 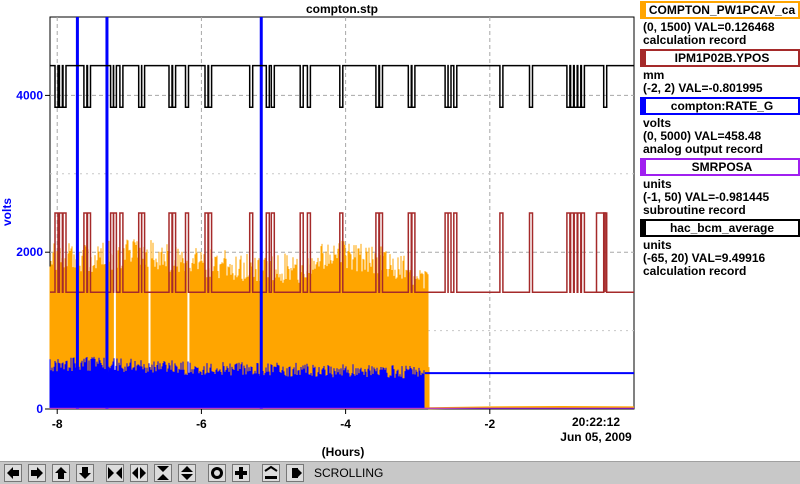 I want to click on zoom-in-y-icon, so click(x=163, y=473).